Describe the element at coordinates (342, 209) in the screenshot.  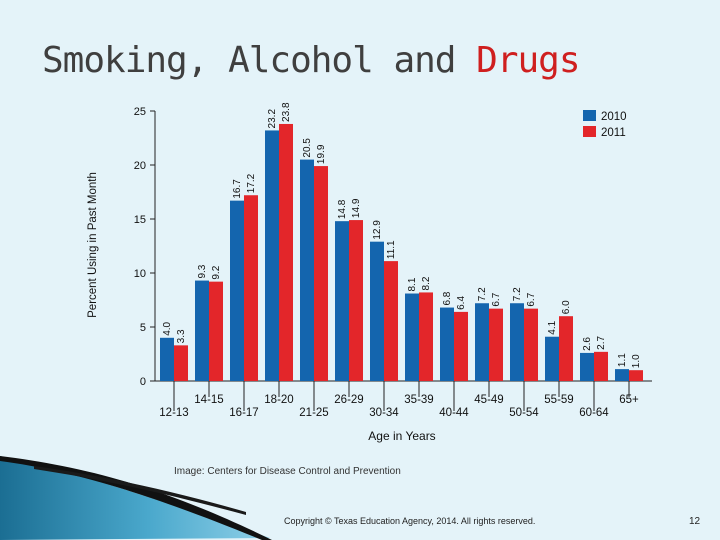
I see `bar-value-label: 14.8` at that location.